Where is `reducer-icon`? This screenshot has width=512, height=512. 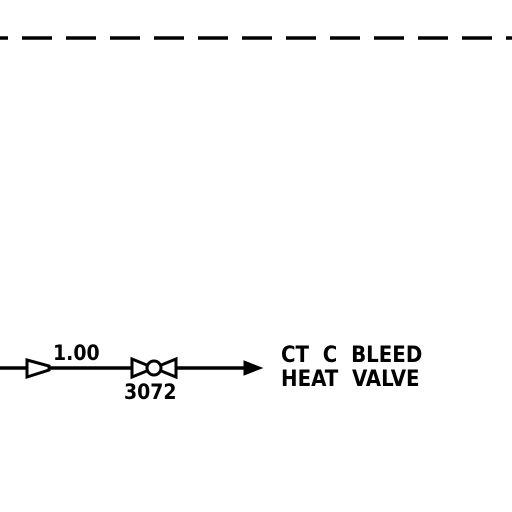 reducer-icon is located at coordinates (38, 369).